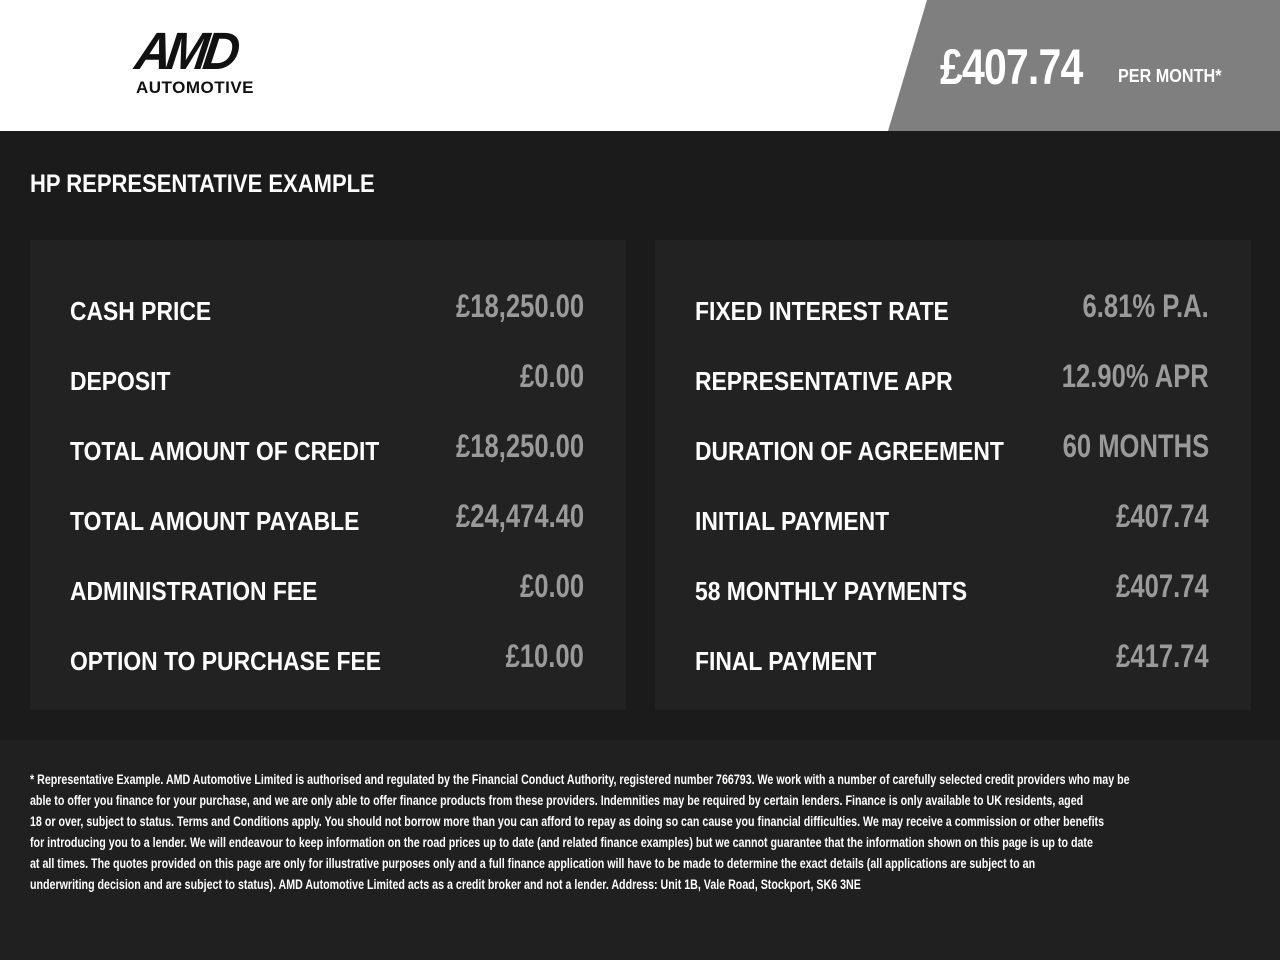 The image size is (1280, 960). I want to click on finance-row: FIXED INTEREST RATE 6.81% P.A., so click(952, 308).